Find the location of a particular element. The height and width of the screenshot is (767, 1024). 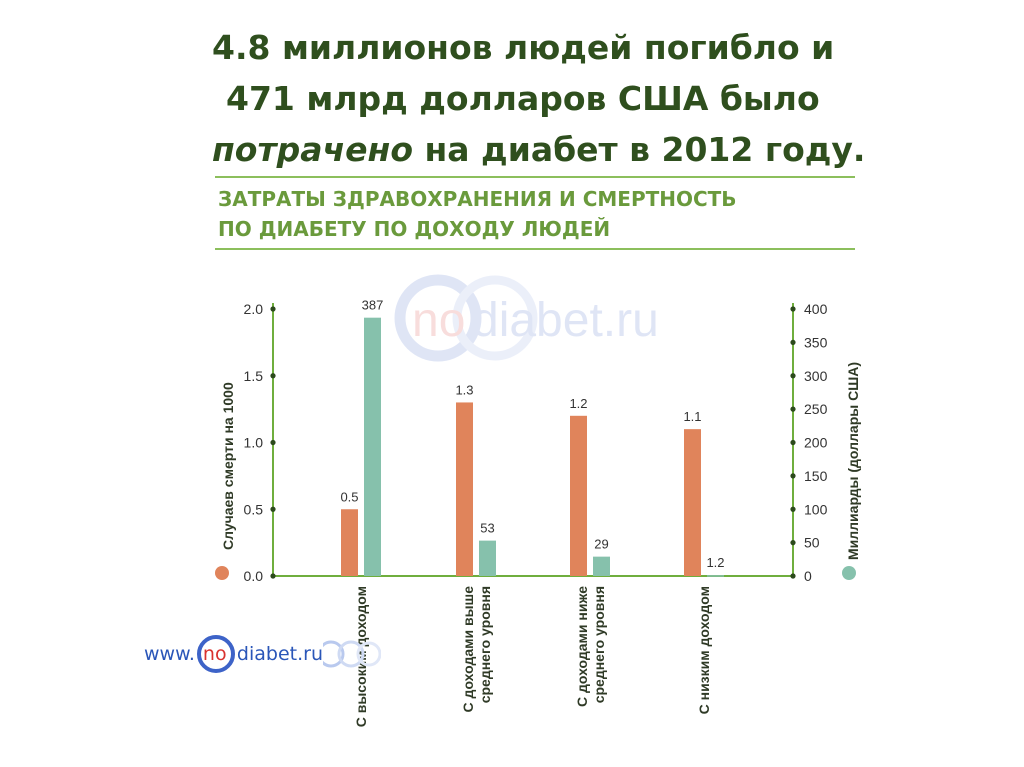

left-tick-label: 1.0 is located at coordinates (254, 443).